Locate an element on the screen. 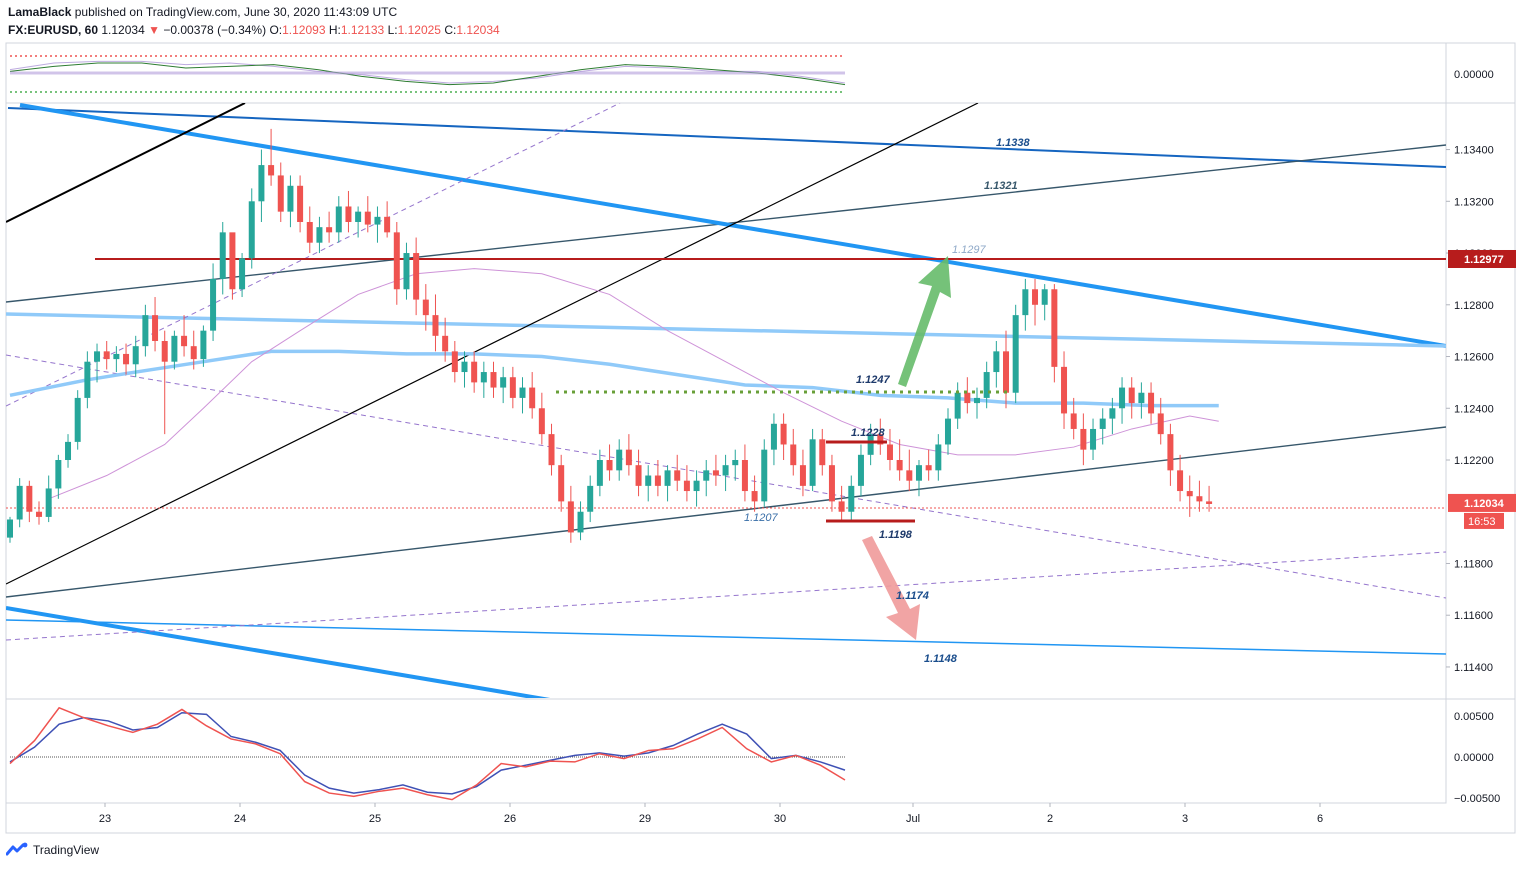 This screenshot has width=1520, height=870. x-tick-label: 2 is located at coordinates (1050, 819).